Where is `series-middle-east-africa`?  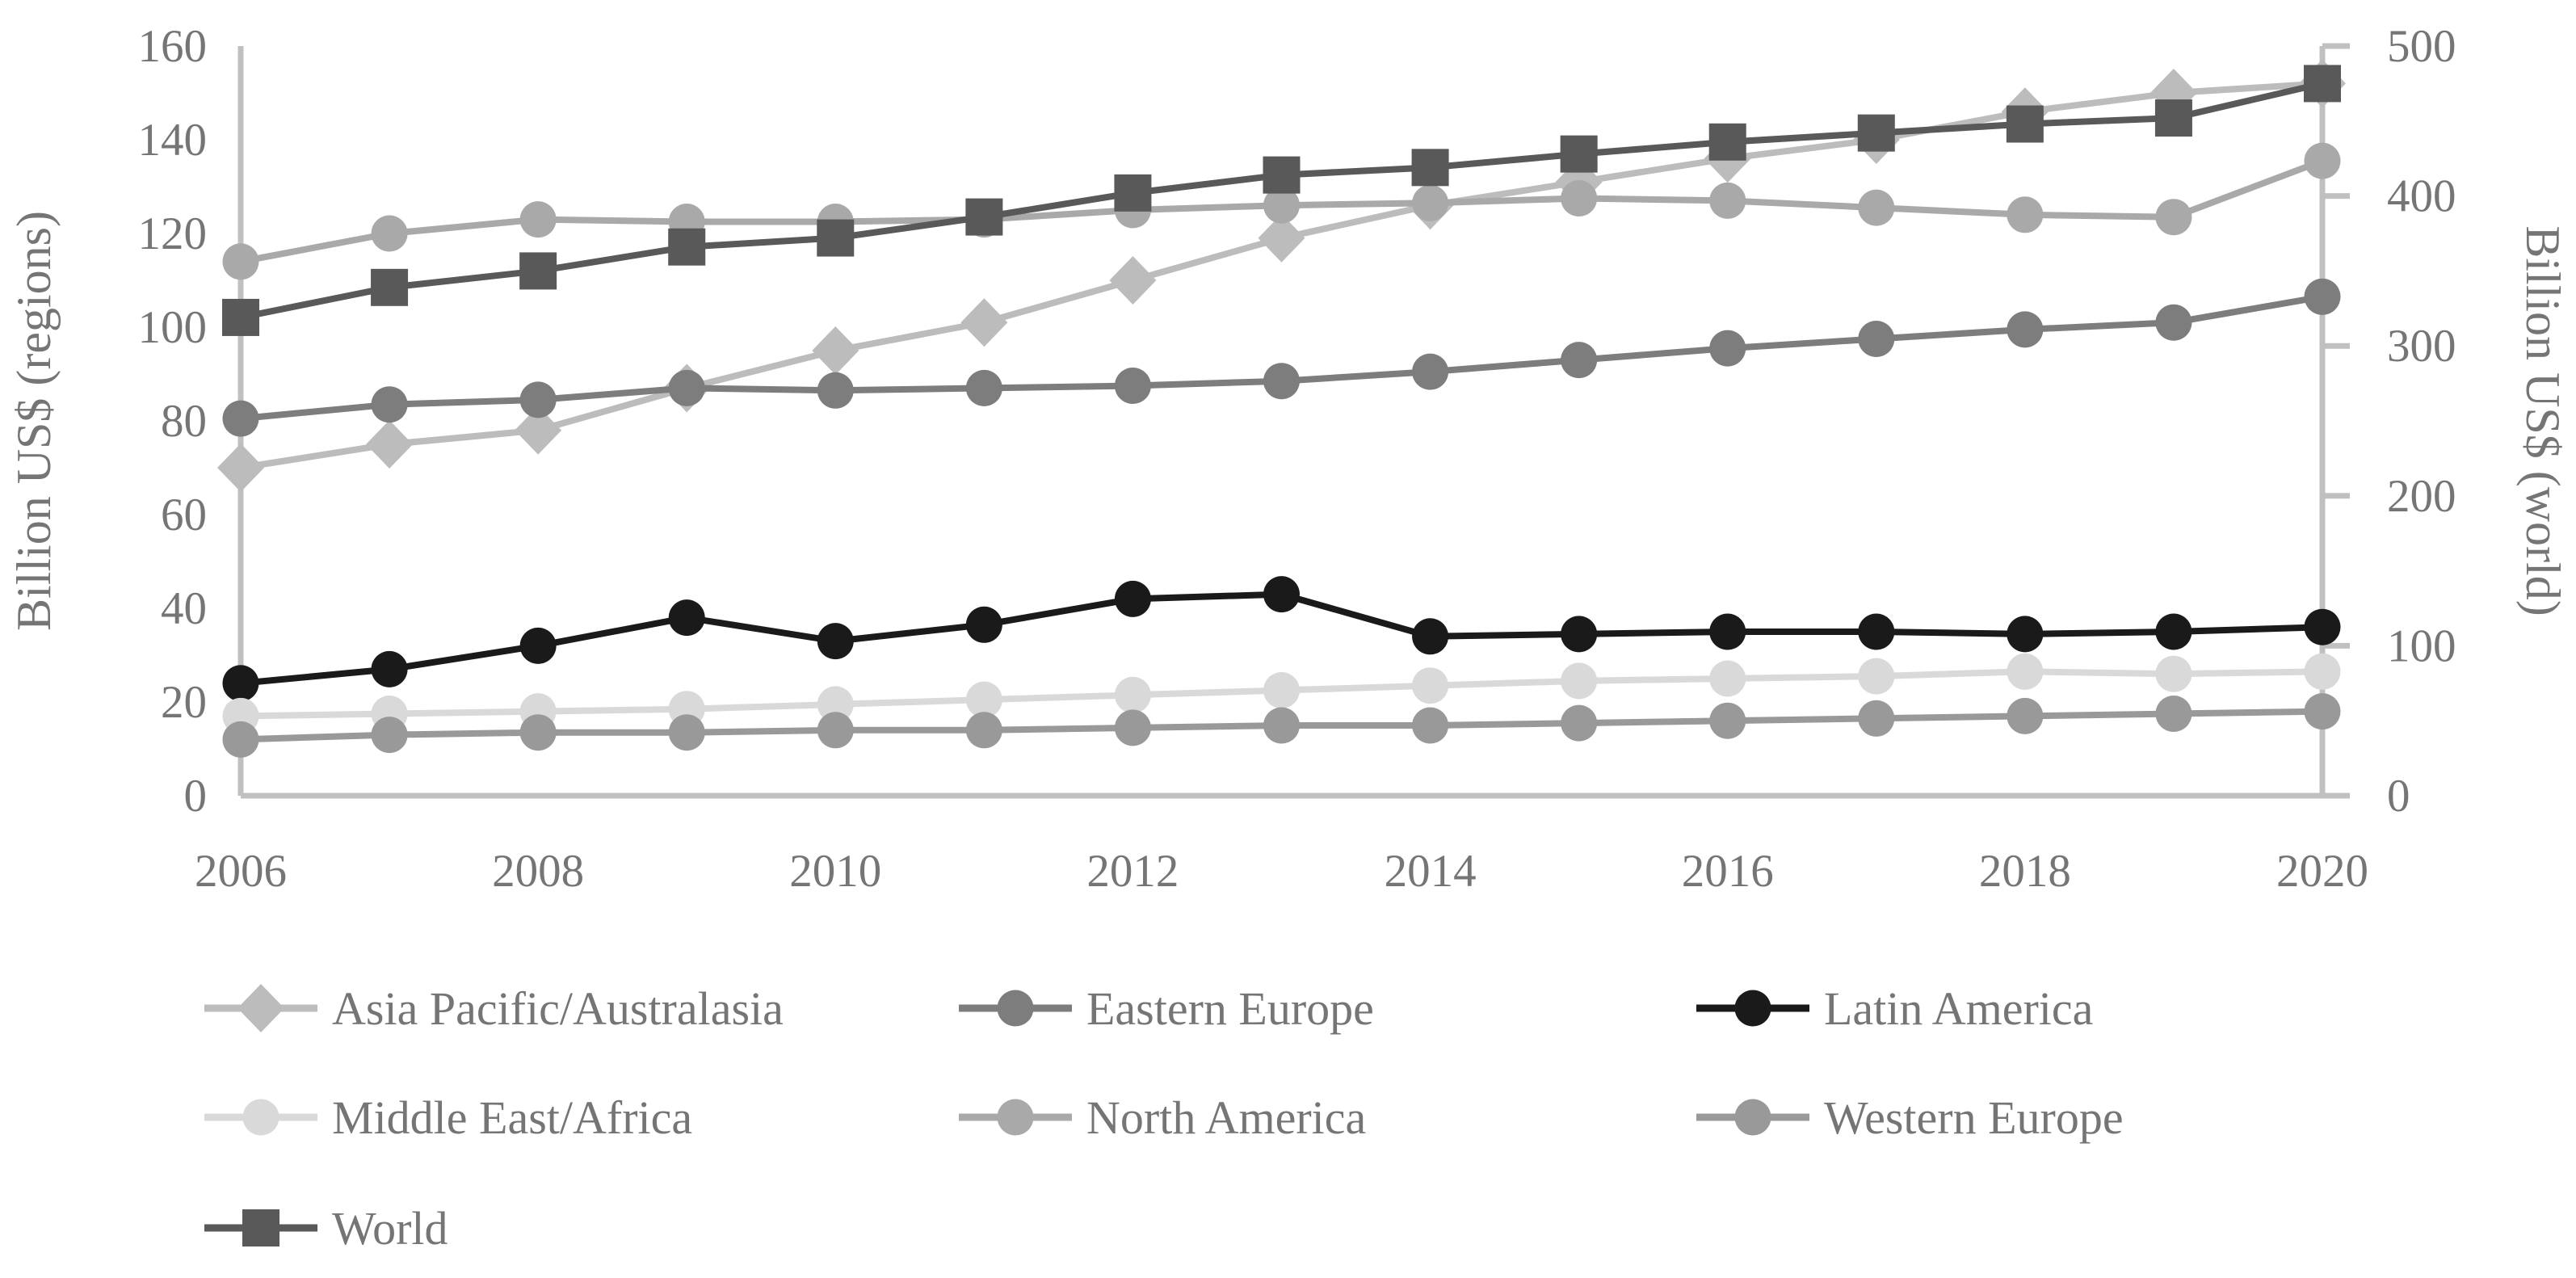 series-middle-east-africa is located at coordinates (1282, 693).